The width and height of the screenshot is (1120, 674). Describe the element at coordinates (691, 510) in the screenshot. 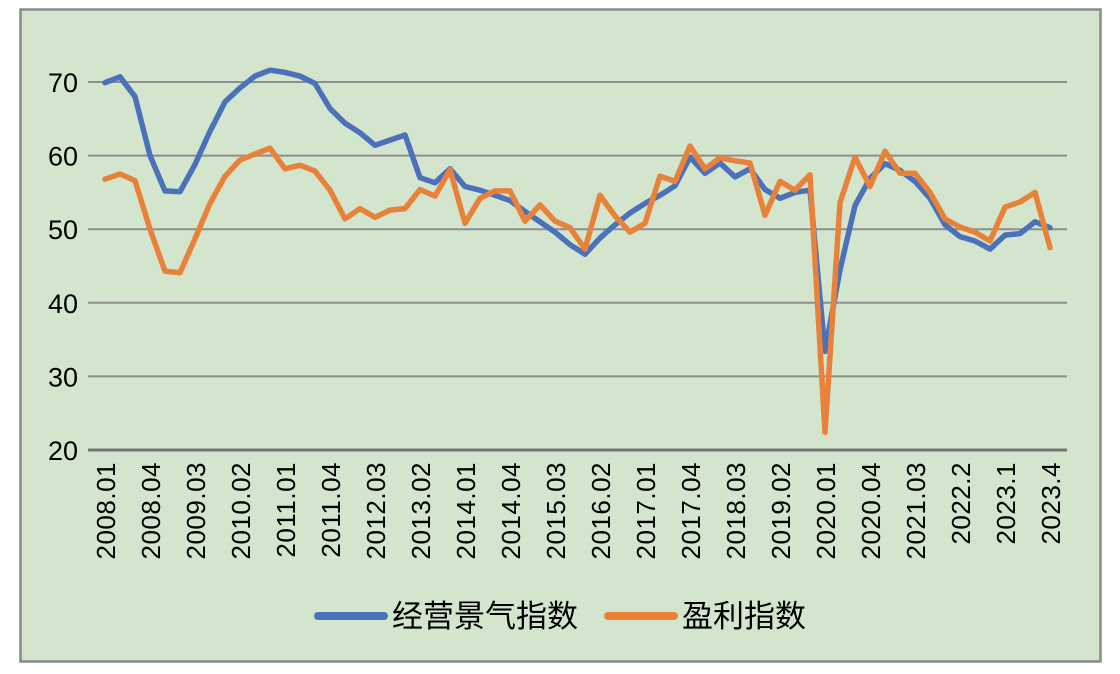

I see `x-axis-tick-label: 2017.04` at that location.